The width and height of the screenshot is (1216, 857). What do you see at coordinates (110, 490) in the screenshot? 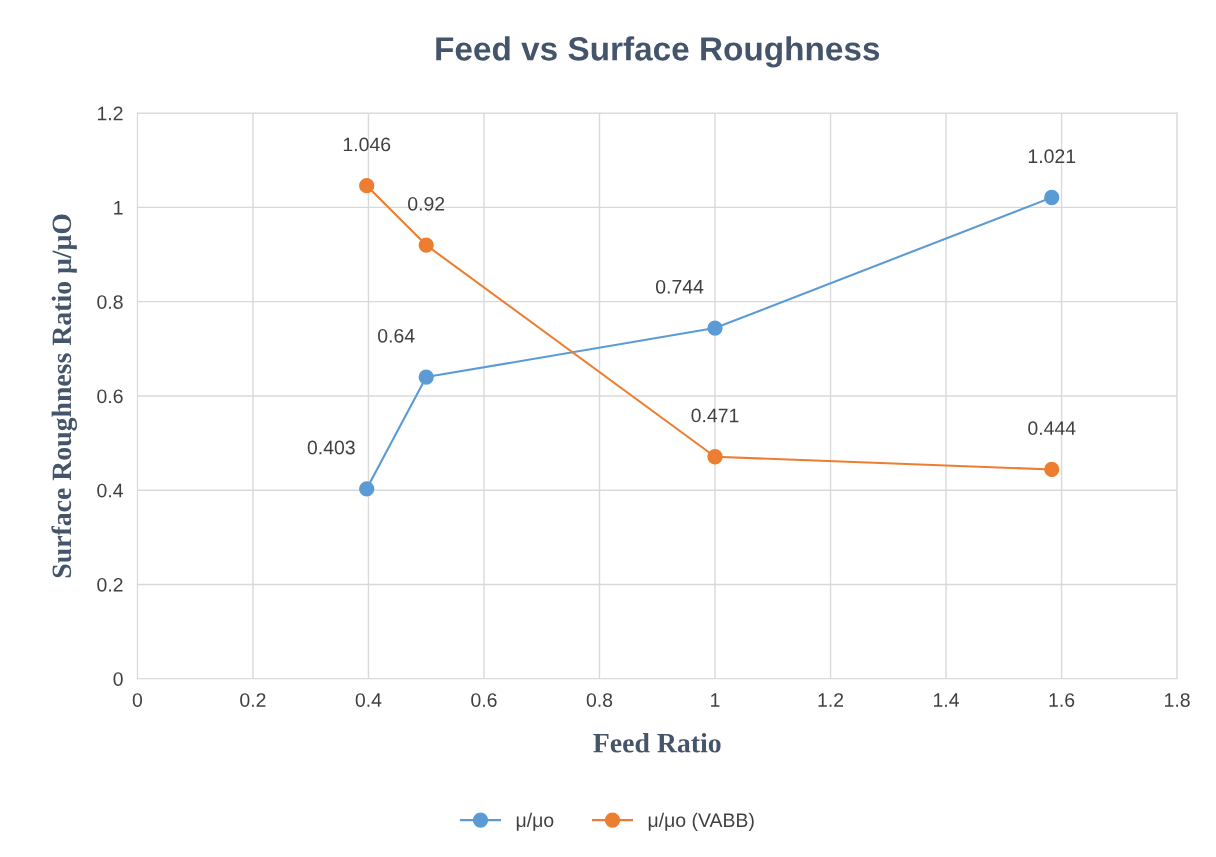
I see `y-tick-label: 0.4` at bounding box center [110, 490].